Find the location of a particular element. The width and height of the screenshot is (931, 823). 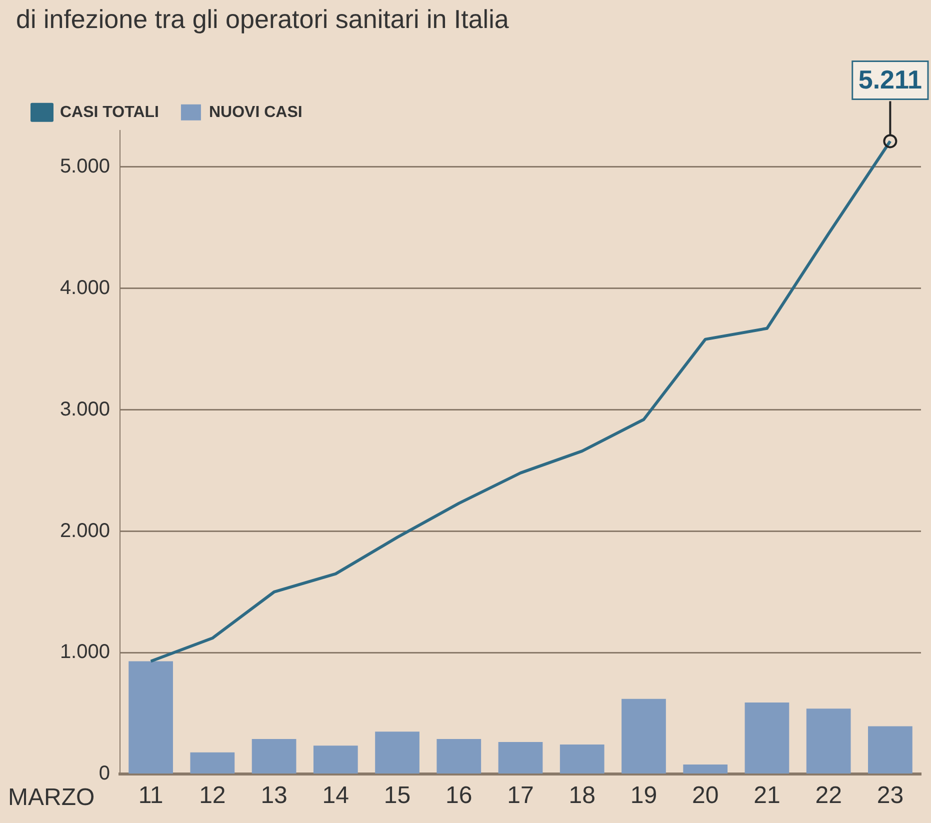

chart-title: di infezione tra gli operatori sanitari in Italia is located at coordinates (262, 19).